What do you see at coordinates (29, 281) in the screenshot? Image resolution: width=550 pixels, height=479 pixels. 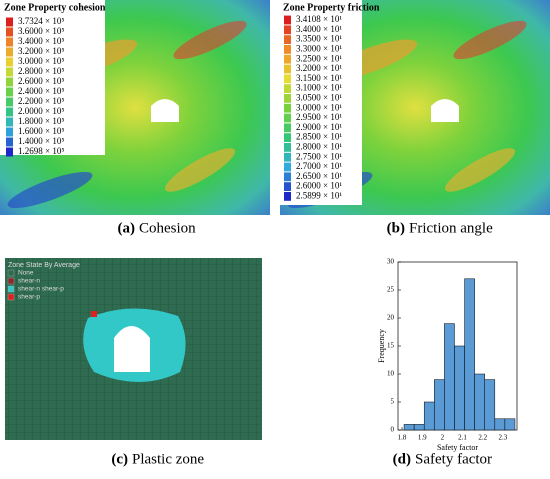 I see `legend-label: shear-n` at bounding box center [29, 281].